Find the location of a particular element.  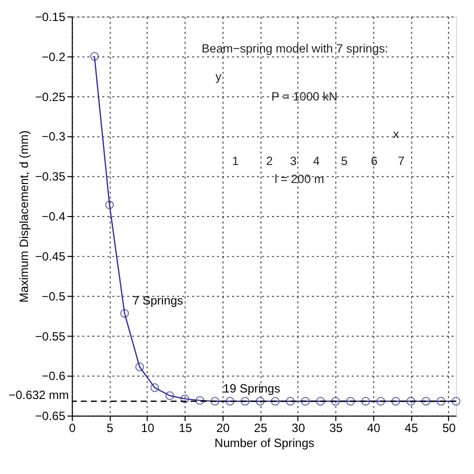

annotation: y is located at coordinates (219, 76).